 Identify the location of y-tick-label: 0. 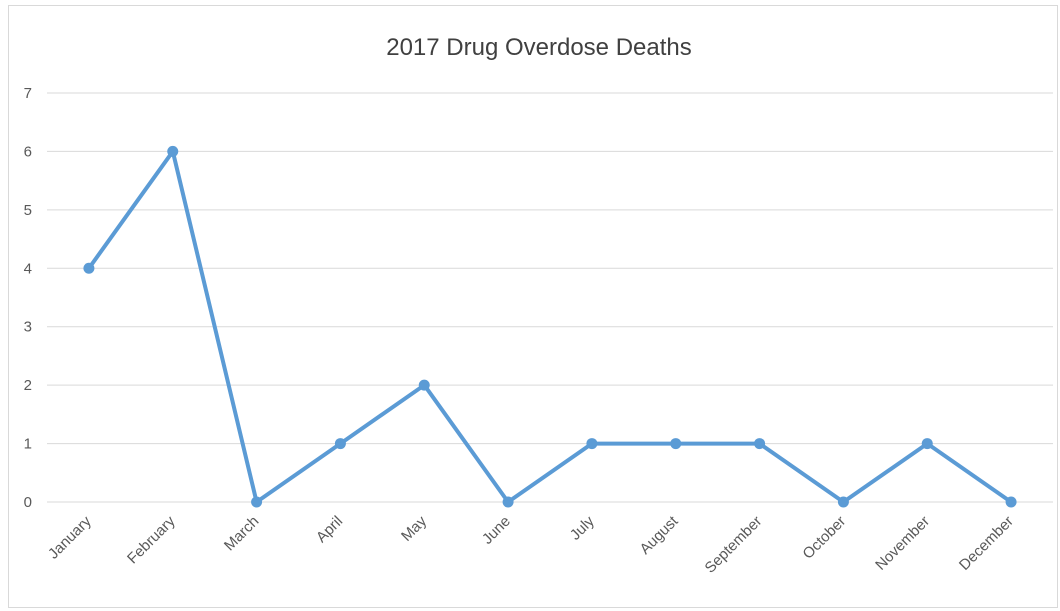
(28, 502).